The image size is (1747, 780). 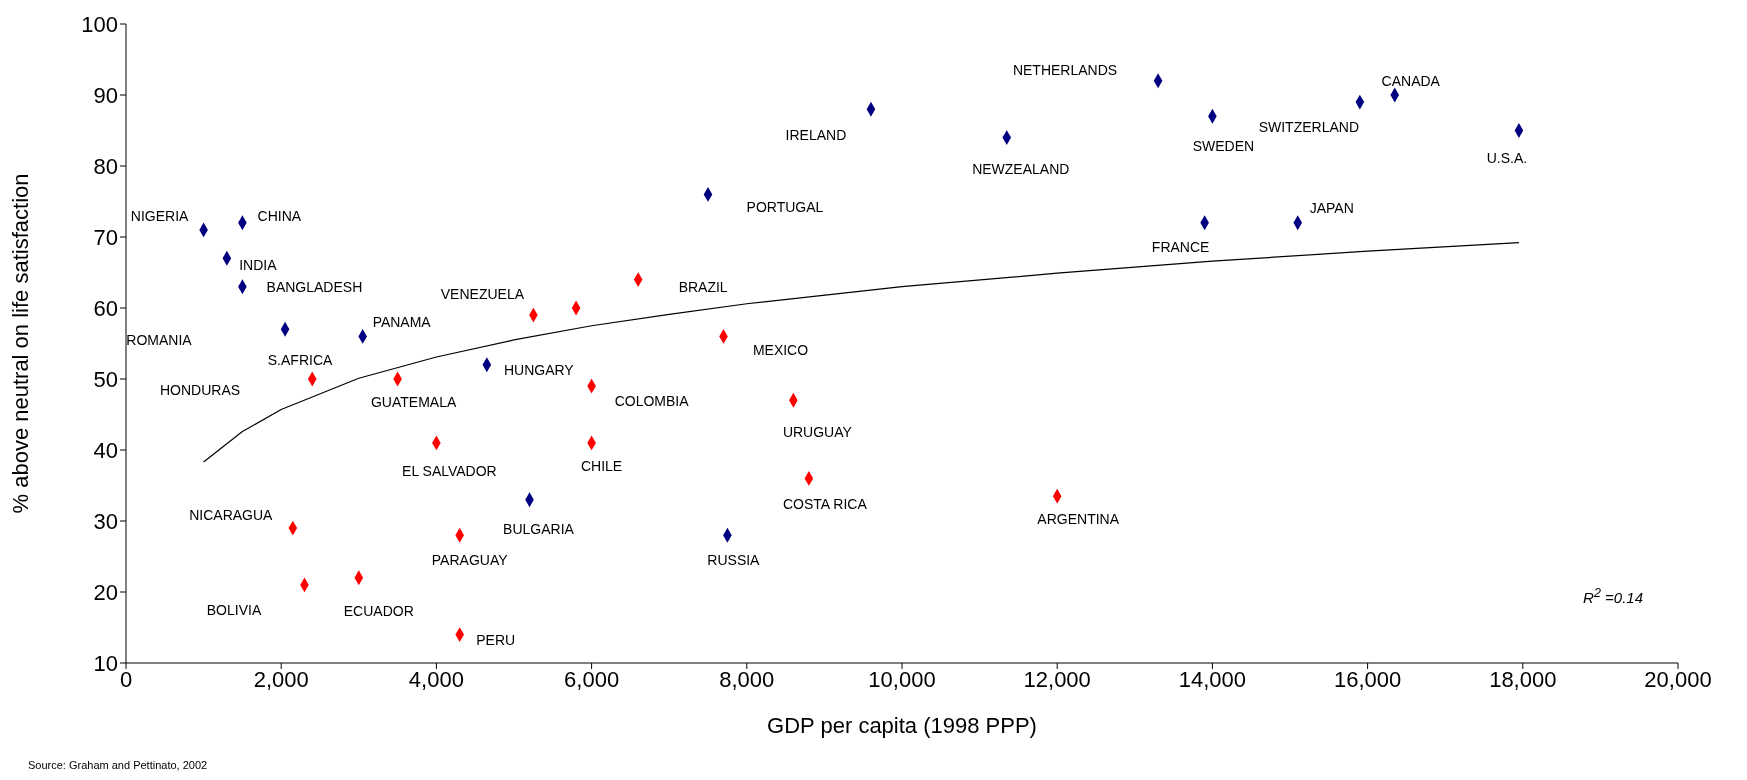 I want to click on annotation: RUSSIA, so click(x=734, y=560).